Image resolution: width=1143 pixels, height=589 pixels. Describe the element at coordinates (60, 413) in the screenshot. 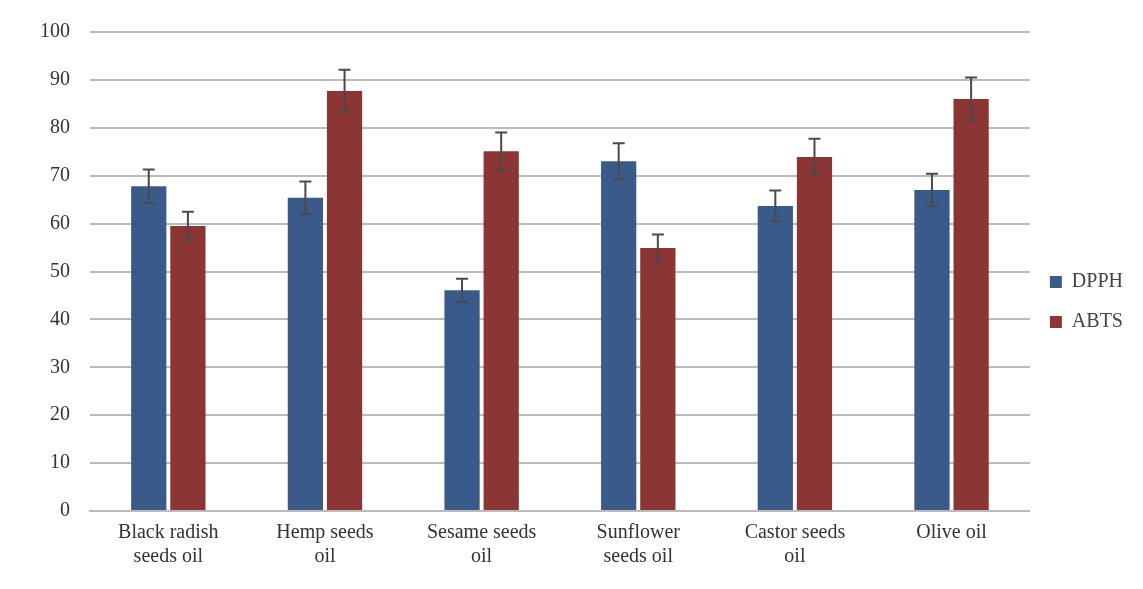

I see `y-tick-label: 20` at that location.